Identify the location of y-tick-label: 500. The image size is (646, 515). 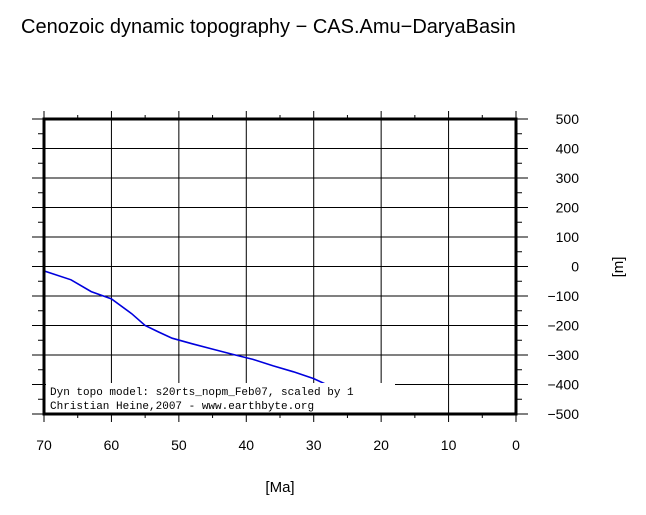
(568, 119).